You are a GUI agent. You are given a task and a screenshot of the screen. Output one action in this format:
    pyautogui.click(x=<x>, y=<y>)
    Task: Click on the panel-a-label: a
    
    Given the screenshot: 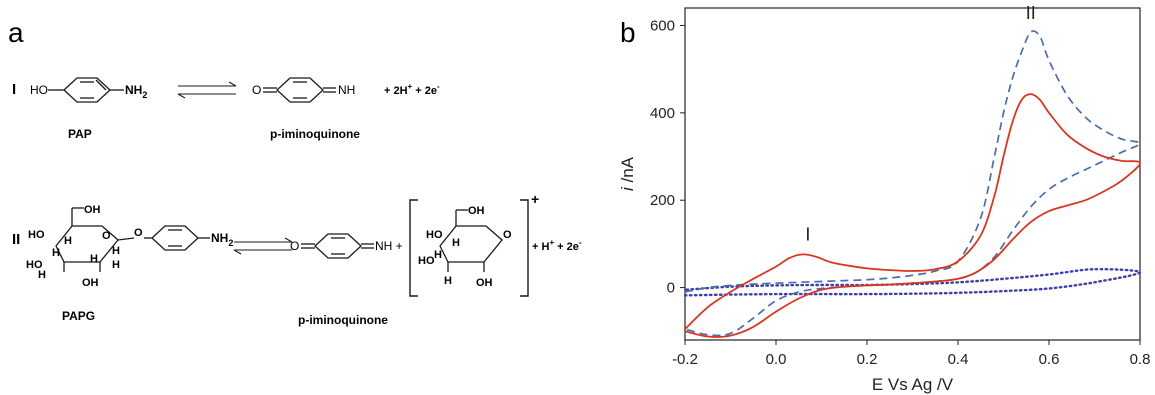 What is the action you would take?
    pyautogui.click(x=16, y=32)
    